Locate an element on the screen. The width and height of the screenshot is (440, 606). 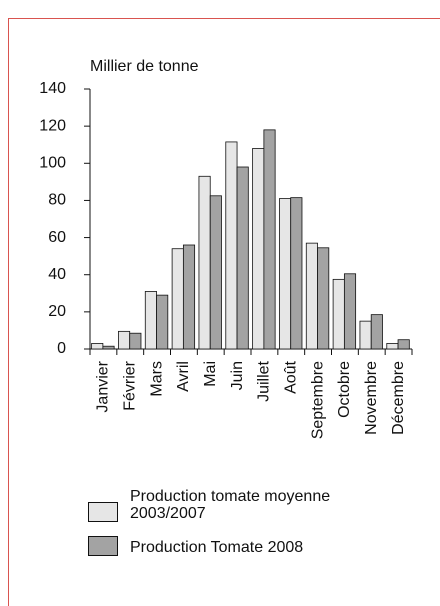
y-tick-label: 100 is located at coordinates (52, 163).